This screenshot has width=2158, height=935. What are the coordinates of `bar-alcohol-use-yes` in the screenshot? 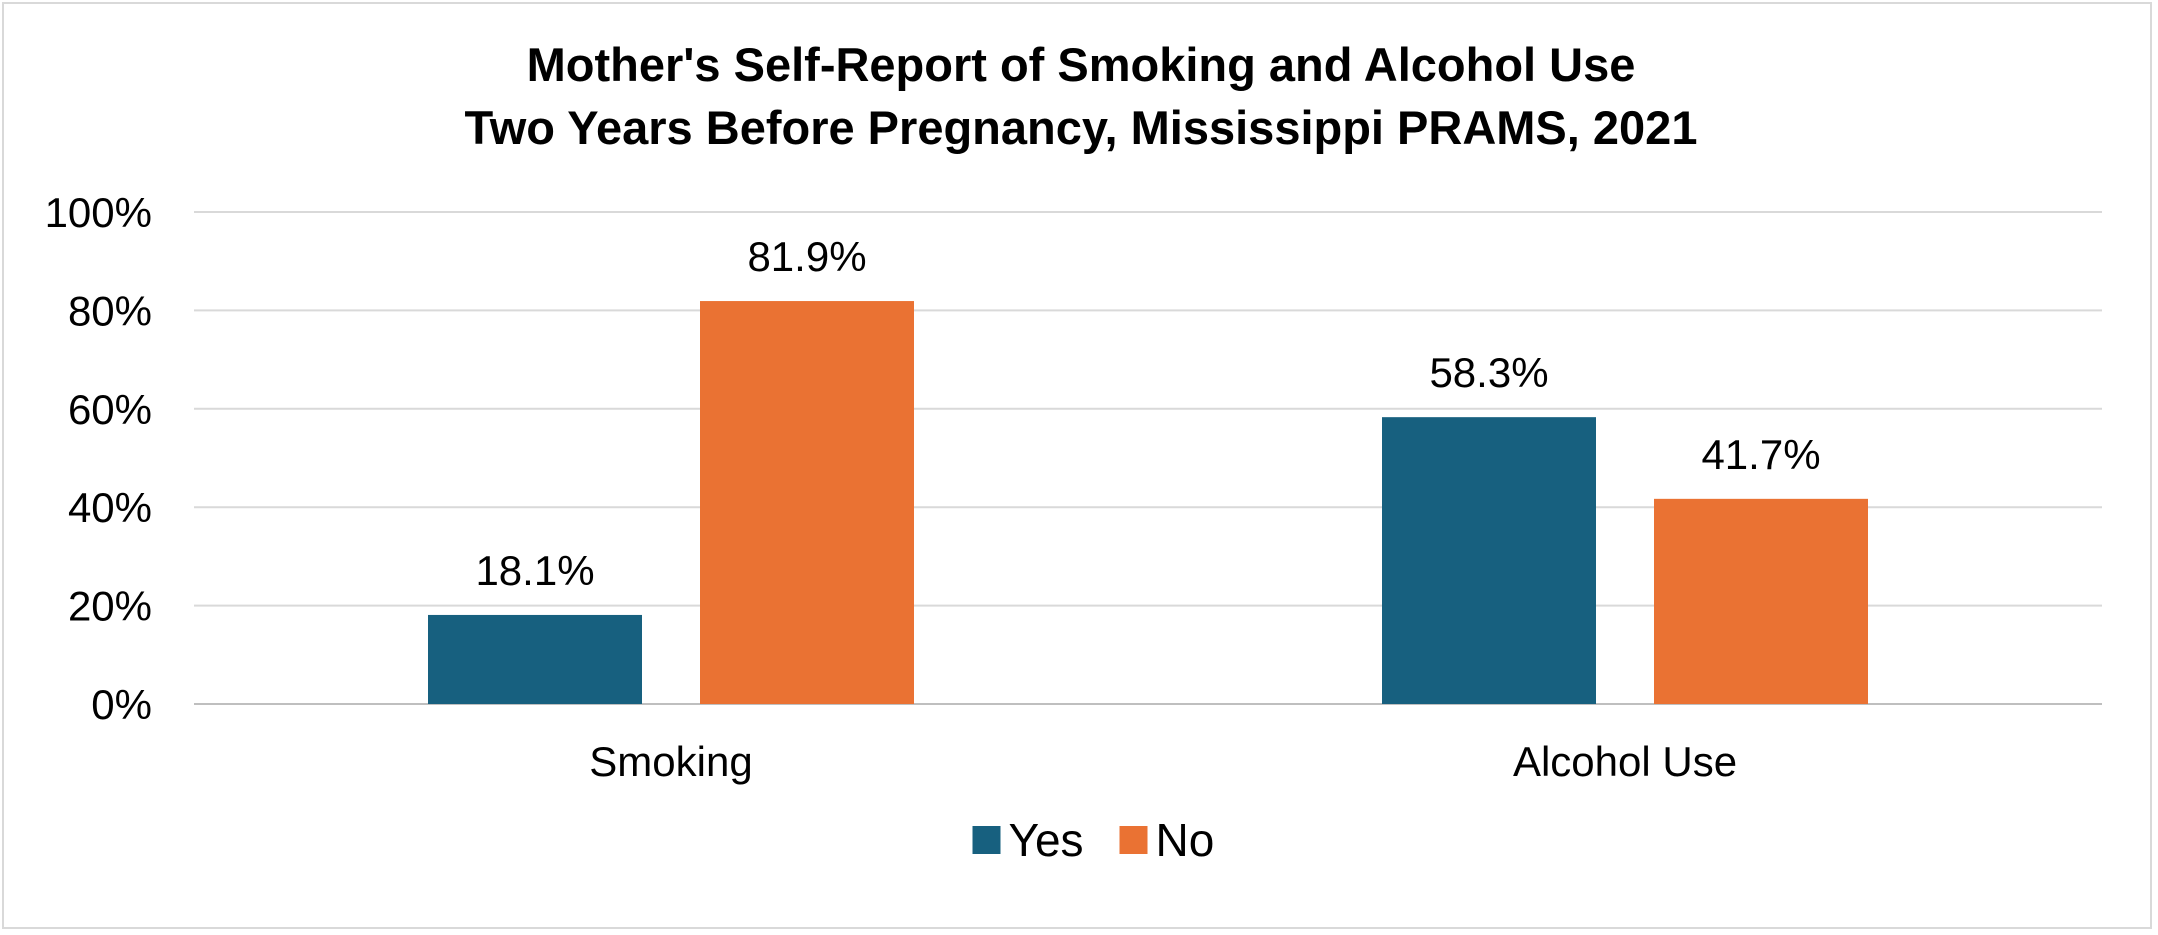 It's located at (1489, 560).